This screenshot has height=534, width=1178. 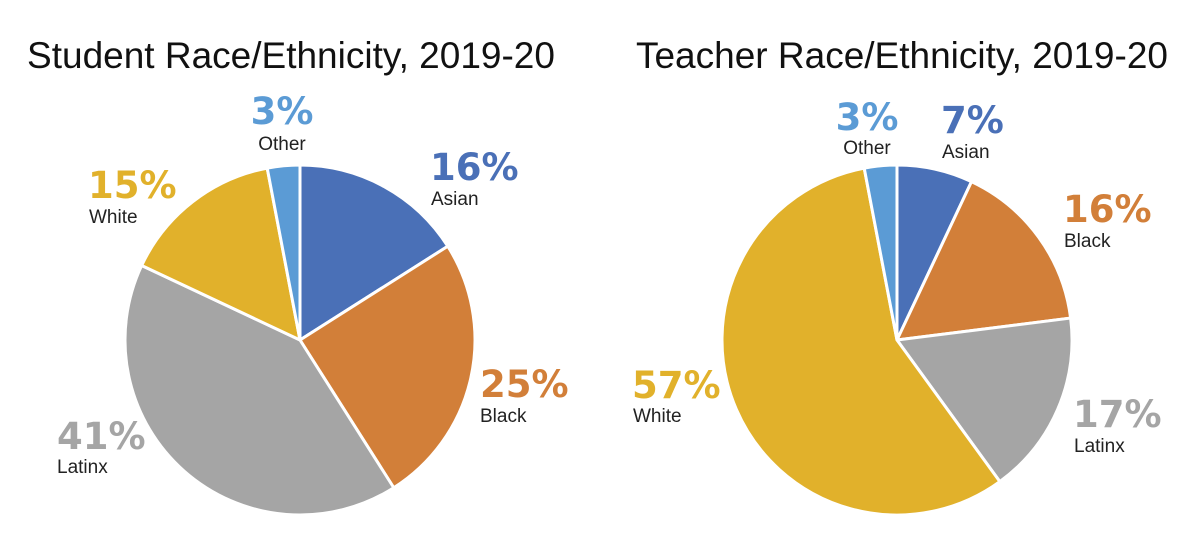 What do you see at coordinates (676, 385) in the screenshot?
I see `teacher-white-percent: 57%` at bounding box center [676, 385].